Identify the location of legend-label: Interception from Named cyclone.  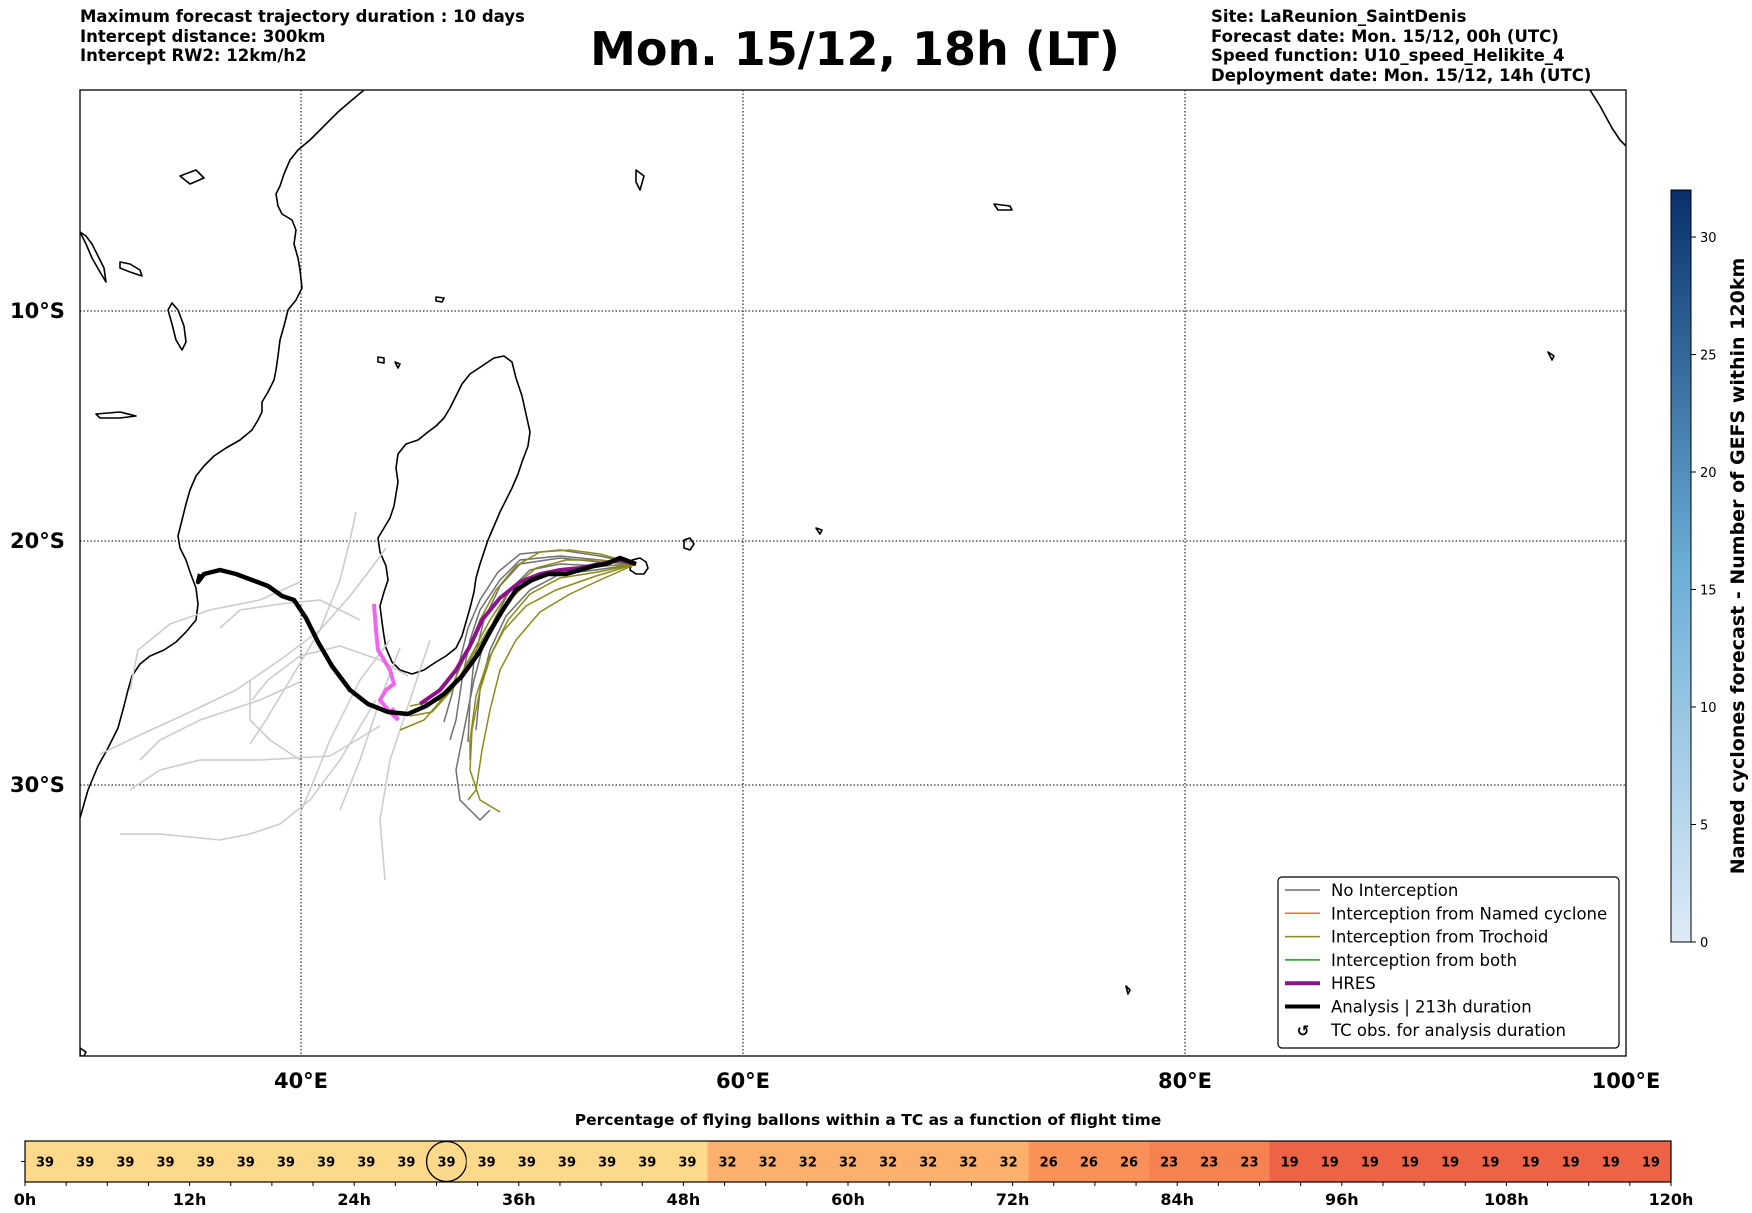
(1469, 913).